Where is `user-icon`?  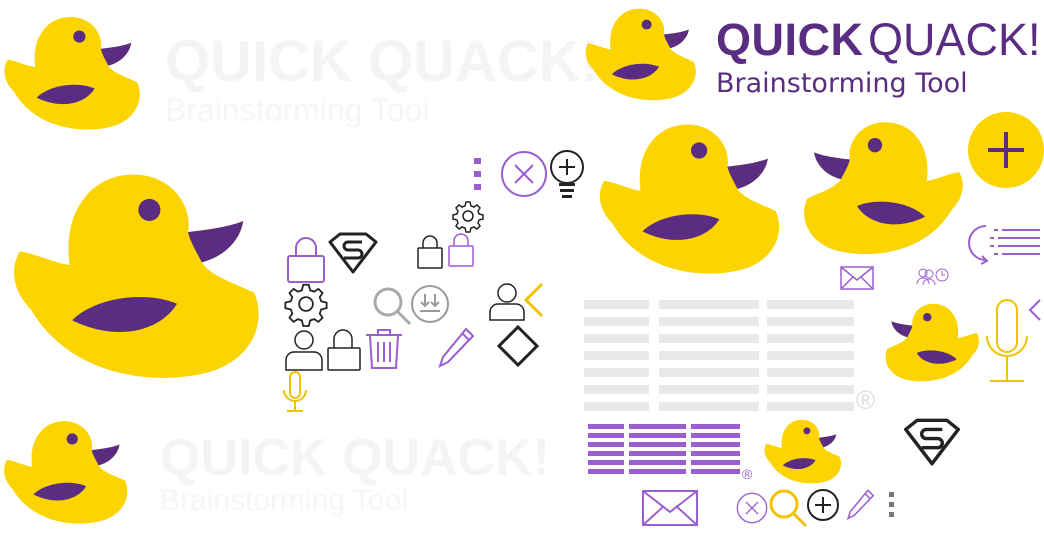 user-icon is located at coordinates (507, 302).